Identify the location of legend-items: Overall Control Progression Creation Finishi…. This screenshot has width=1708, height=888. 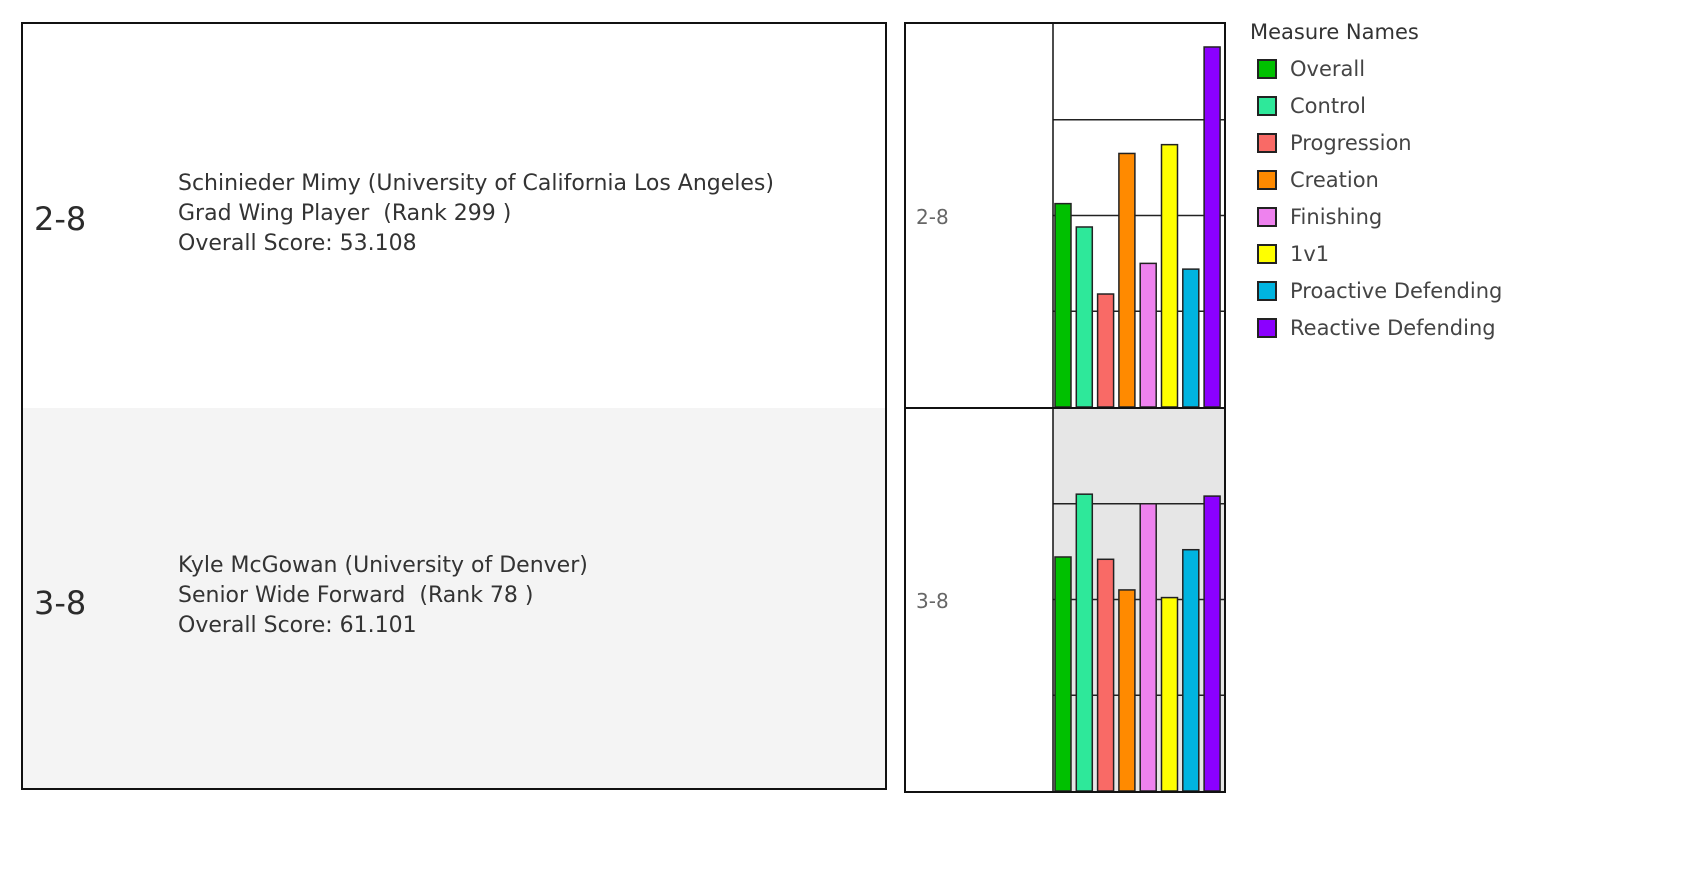
(1376, 198).